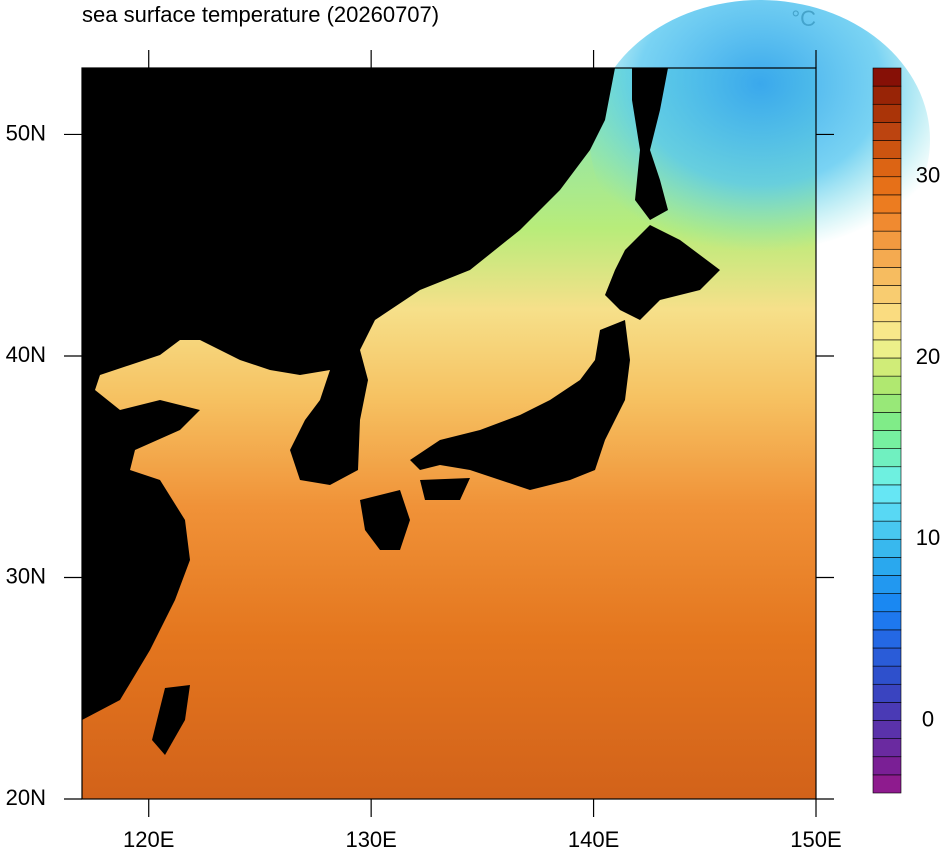 The width and height of the screenshot is (941, 858). I want to click on y-tick-label: 30N, so click(26, 575).